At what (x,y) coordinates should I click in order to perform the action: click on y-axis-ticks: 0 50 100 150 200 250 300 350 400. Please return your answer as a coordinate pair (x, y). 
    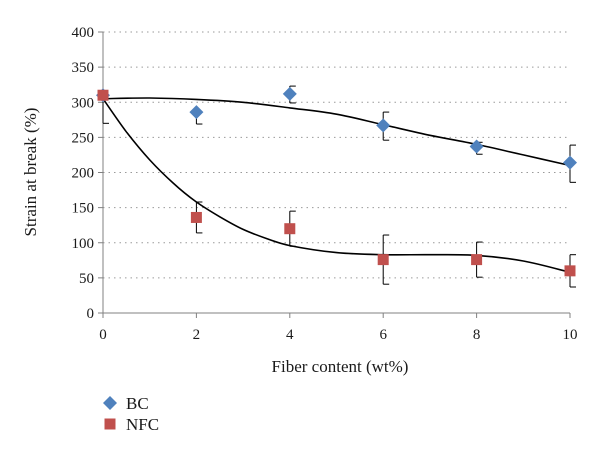
    Looking at the image, I should click on (87, 173).